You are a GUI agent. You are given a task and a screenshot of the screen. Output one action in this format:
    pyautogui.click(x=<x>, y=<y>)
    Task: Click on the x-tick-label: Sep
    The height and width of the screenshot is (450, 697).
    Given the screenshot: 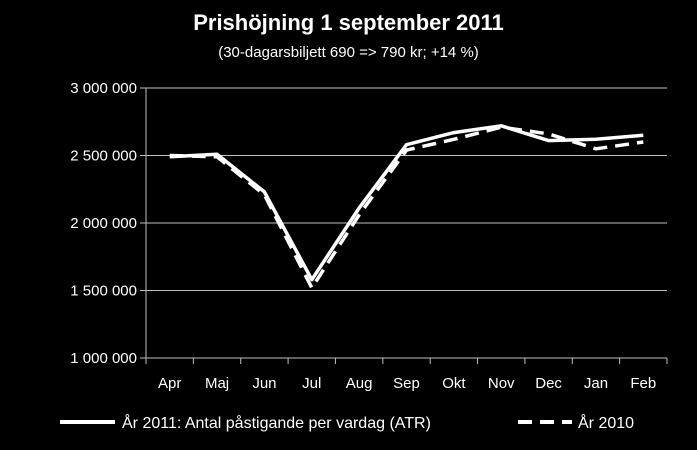 What is the action you would take?
    pyautogui.click(x=406, y=383)
    